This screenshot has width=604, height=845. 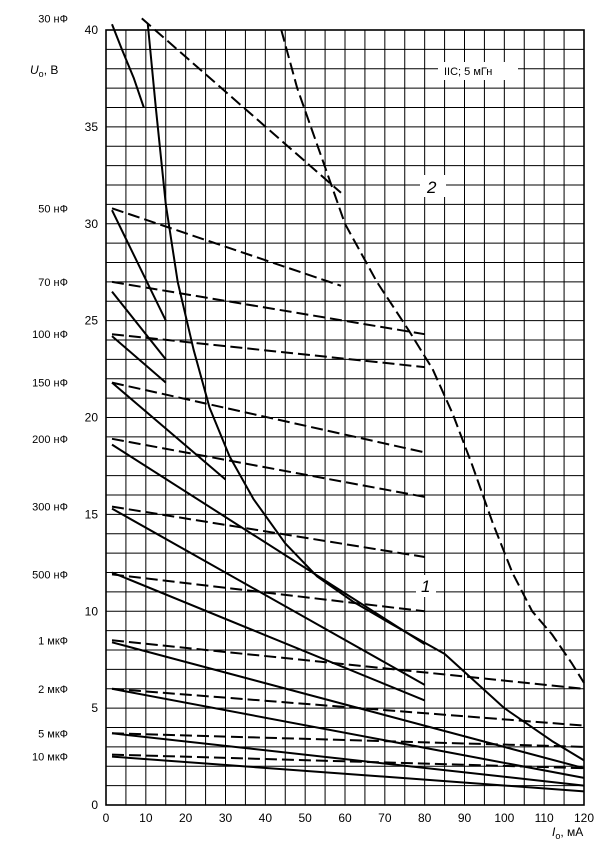 What do you see at coordinates (186, 818) in the screenshot?
I see `x-tick-label: 20` at bounding box center [186, 818].